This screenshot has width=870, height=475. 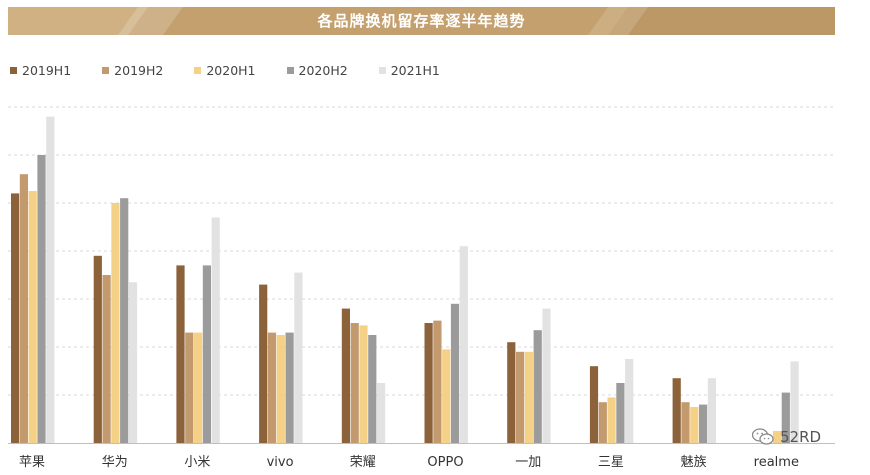 I want to click on category-label: vivo, so click(x=280, y=462).